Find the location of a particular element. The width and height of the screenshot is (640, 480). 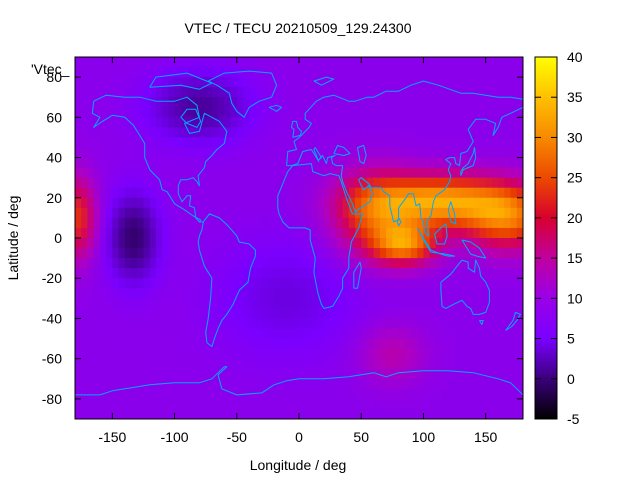

coast-eurasia is located at coordinates (404, 158).